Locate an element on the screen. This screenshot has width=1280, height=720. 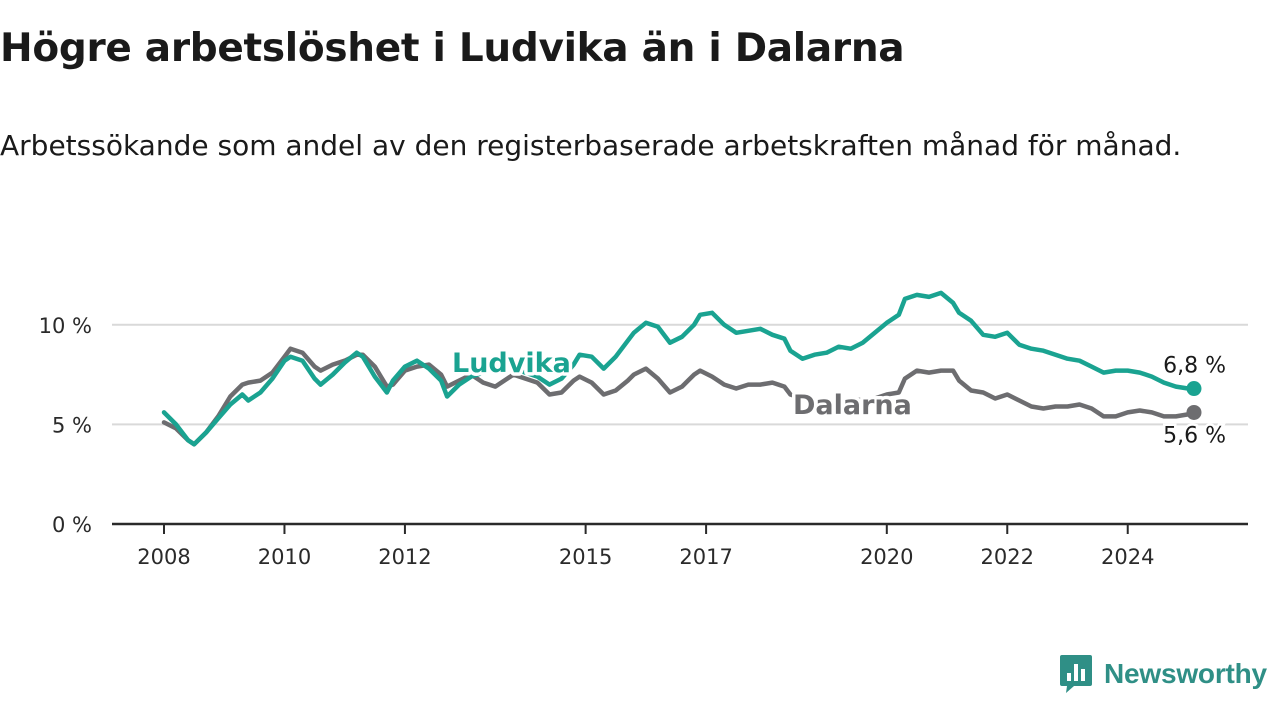
series-labels: Dalarna 5,6 % Ludvika 6,8 % is located at coordinates (839, 398).